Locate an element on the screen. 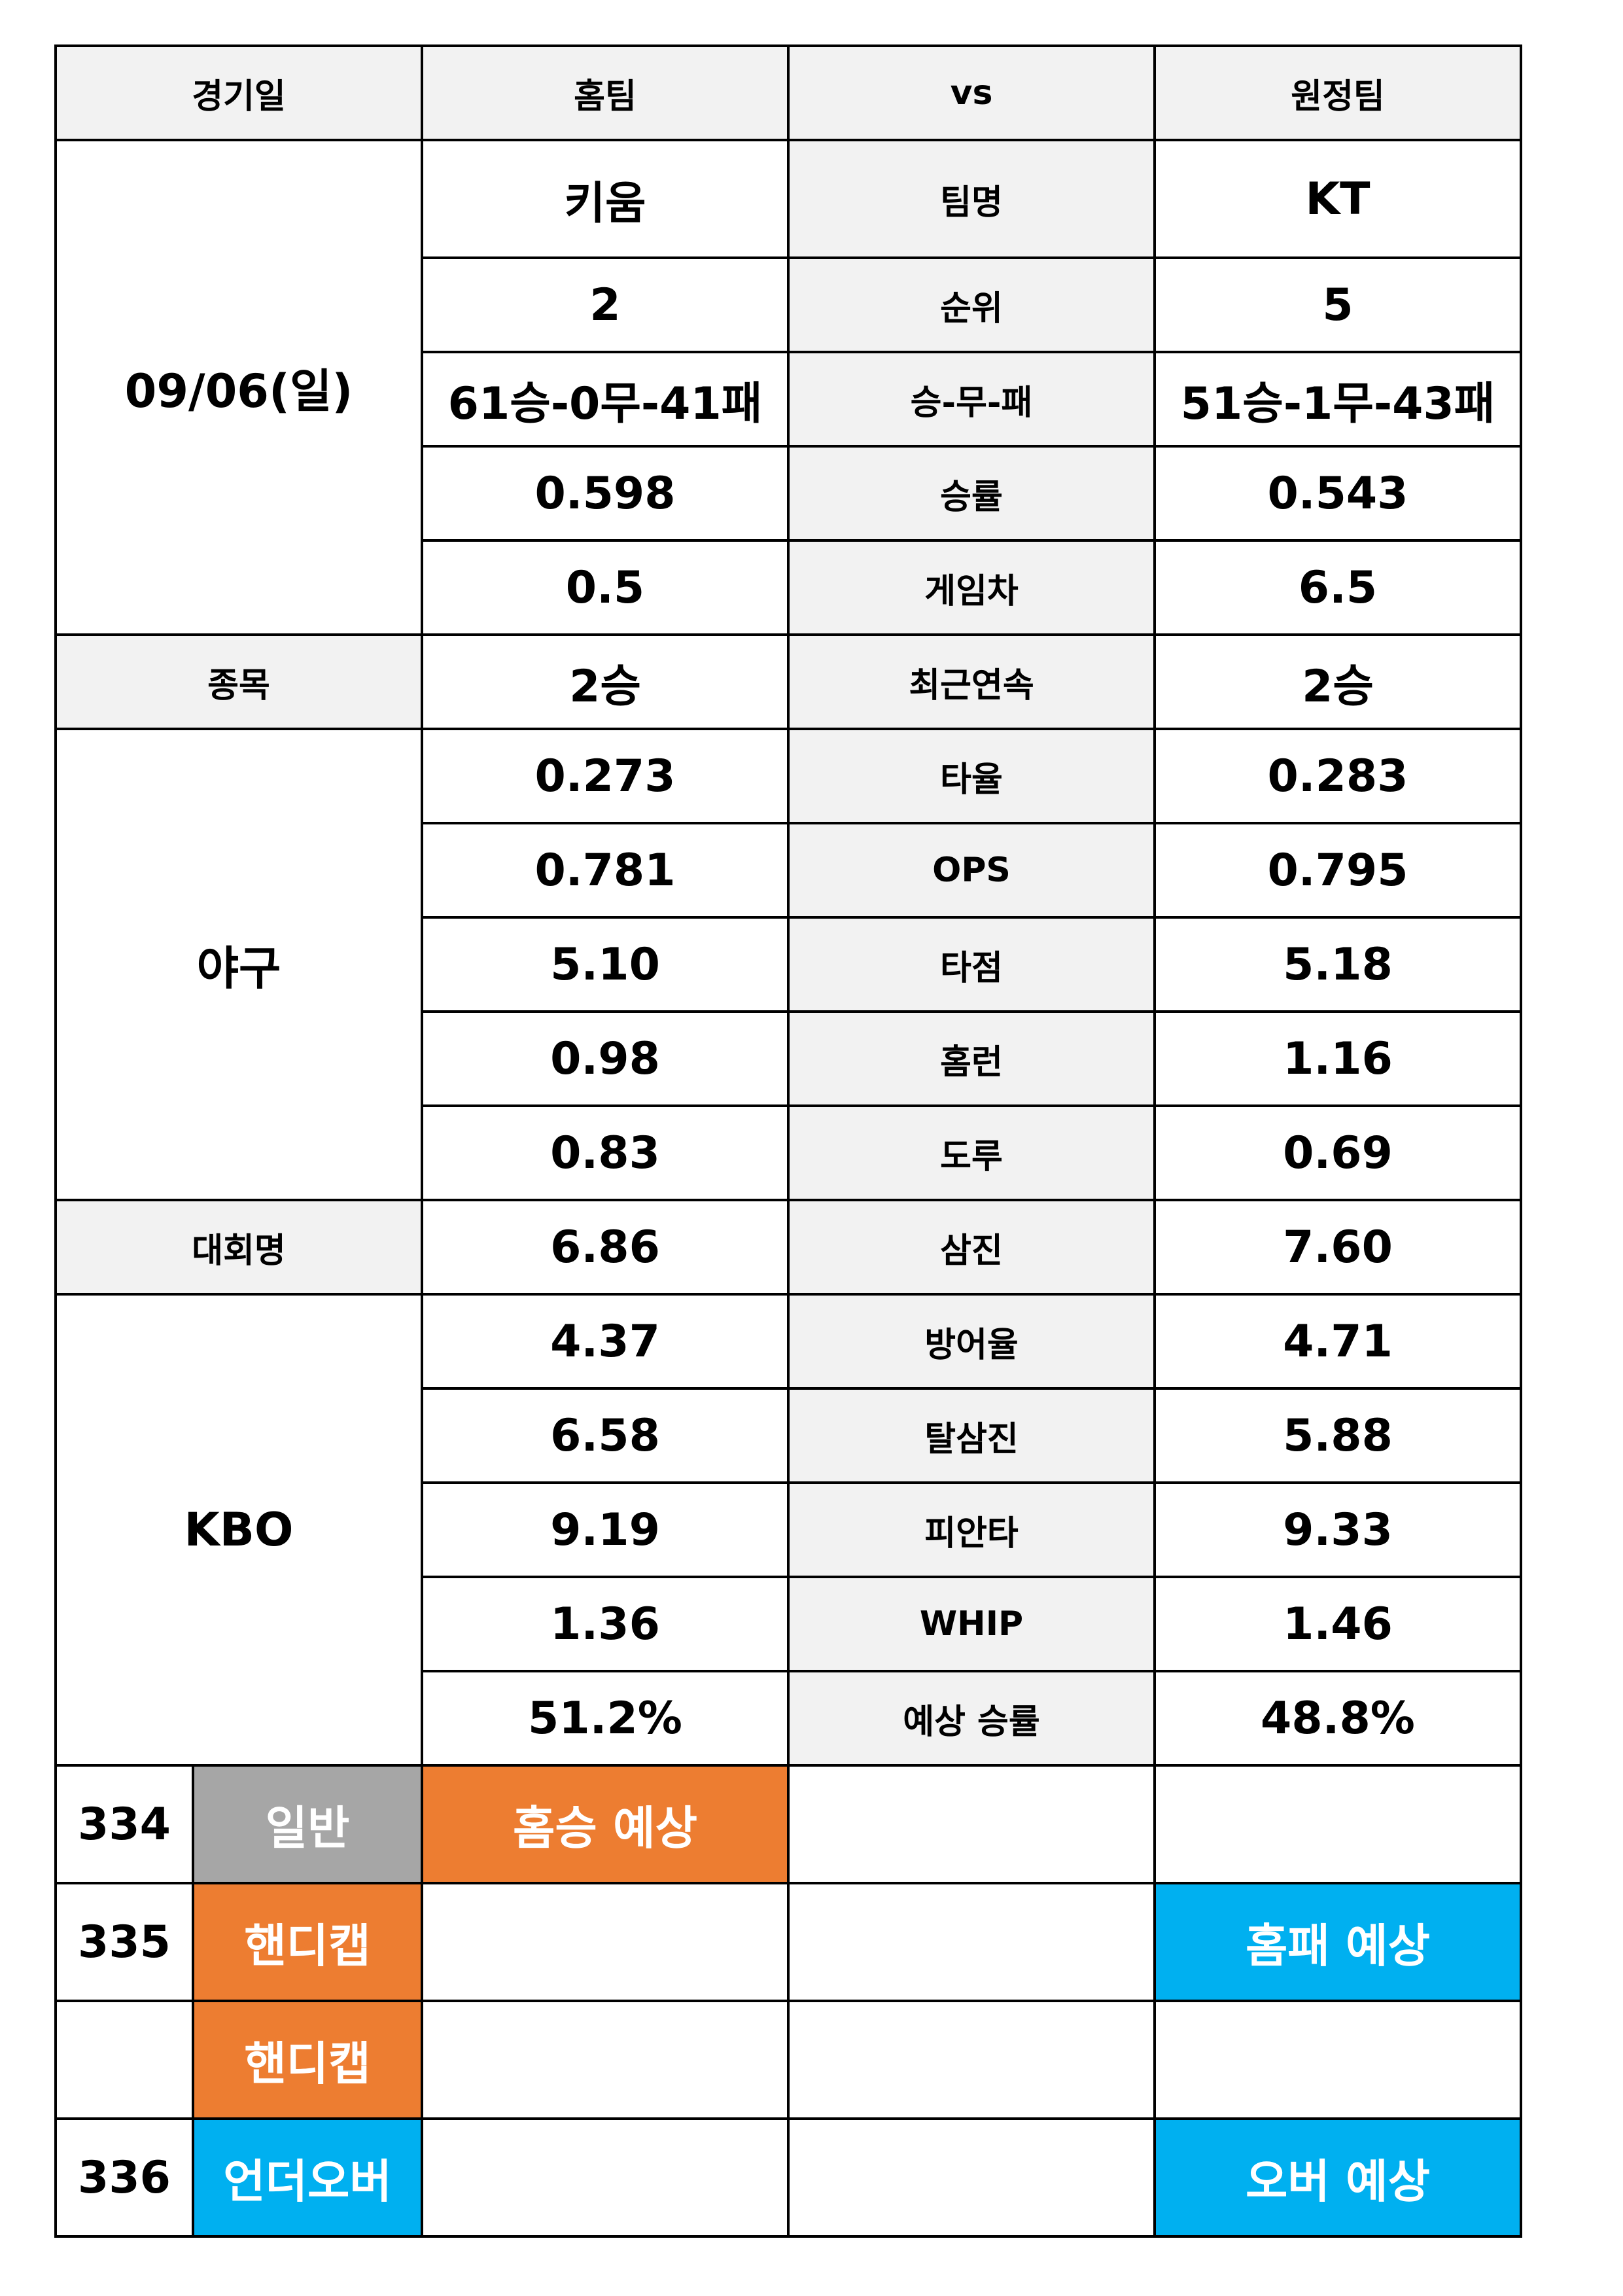 This screenshot has width=1623, height=2296. stat-label-batting-avg: 타율 is located at coordinates (971, 776).